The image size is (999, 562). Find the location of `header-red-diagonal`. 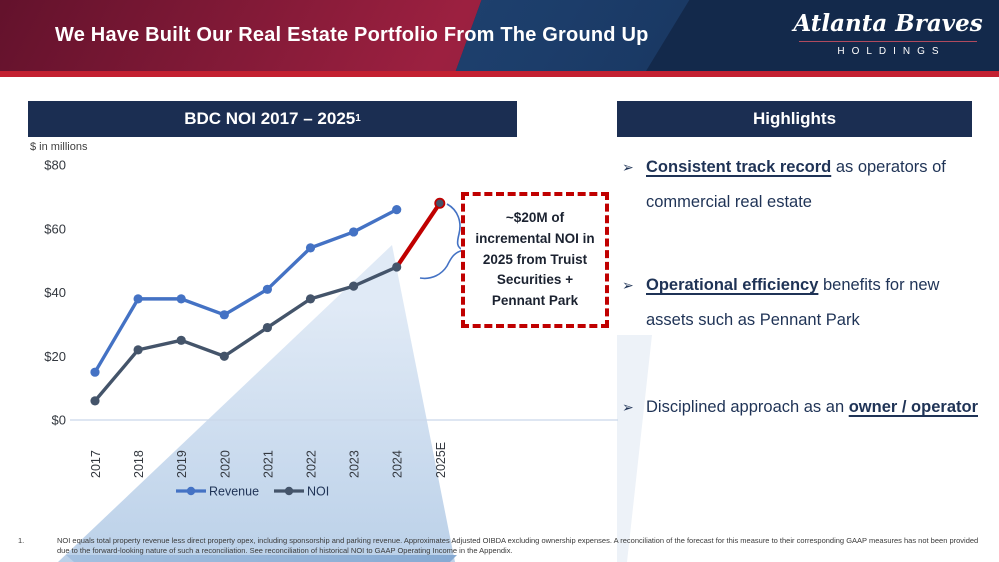

header-red-diagonal is located at coordinates (241, 38).